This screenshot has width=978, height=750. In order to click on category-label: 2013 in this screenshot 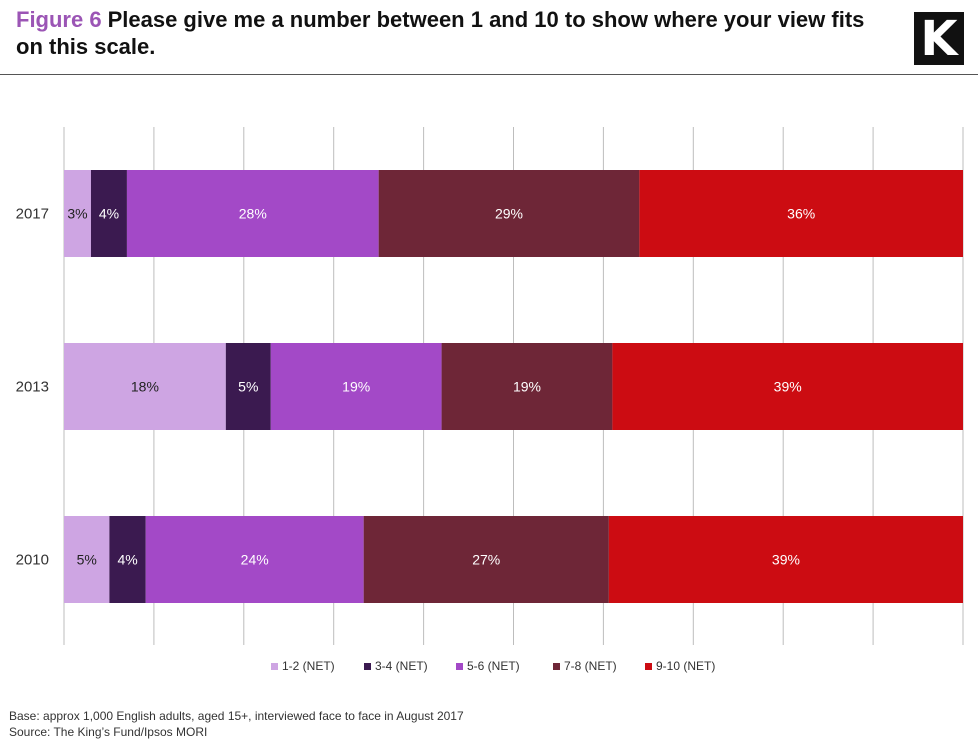, I will do `click(32, 387)`.